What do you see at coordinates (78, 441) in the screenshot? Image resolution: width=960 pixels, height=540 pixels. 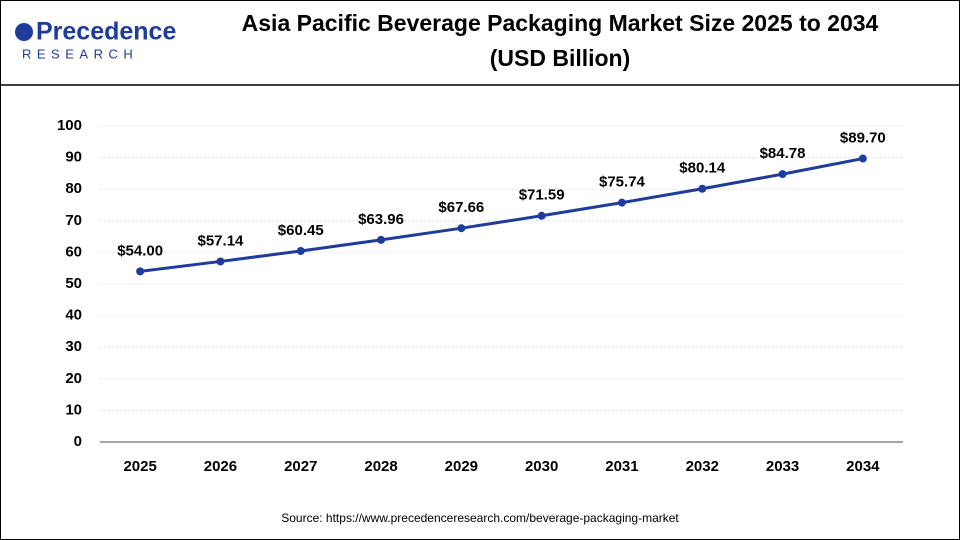 I see `y-tick-label: 0` at bounding box center [78, 441].